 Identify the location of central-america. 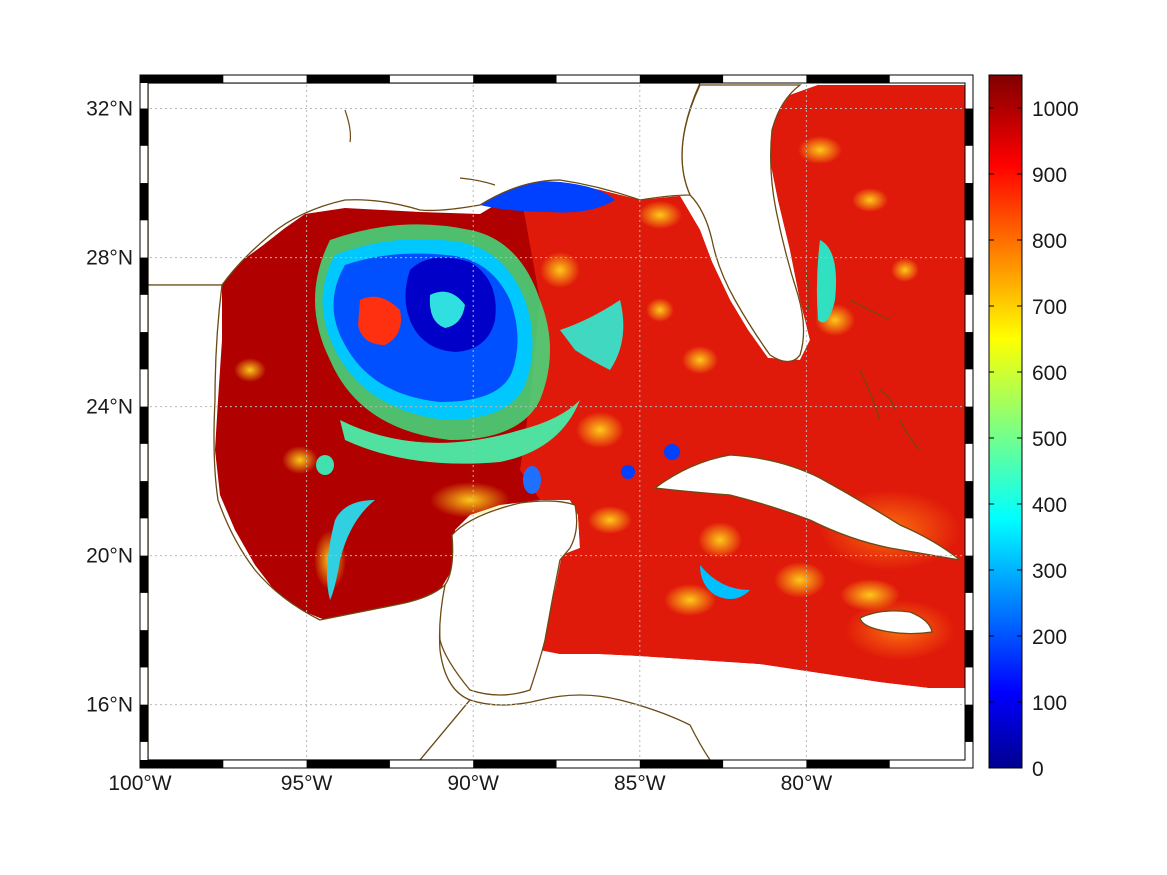
(565, 727).